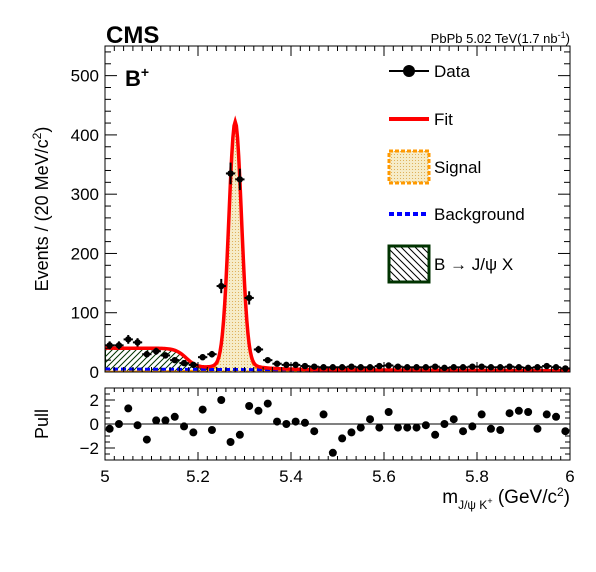 The height and width of the screenshot is (572, 596). What do you see at coordinates (132, 35) in the screenshot?
I see `cms-label: CMS` at bounding box center [132, 35].